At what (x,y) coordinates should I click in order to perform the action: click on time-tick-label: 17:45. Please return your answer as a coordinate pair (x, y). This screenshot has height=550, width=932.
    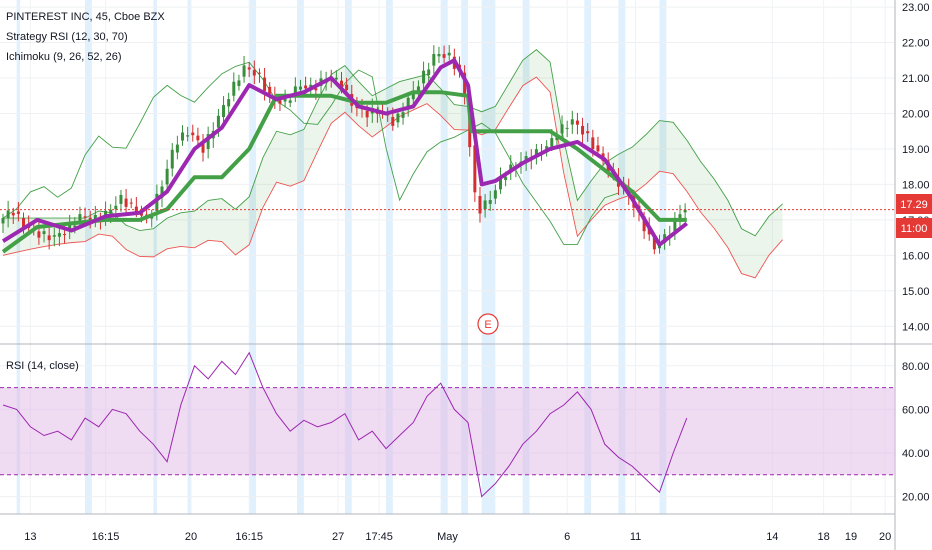
    Looking at the image, I should click on (379, 537).